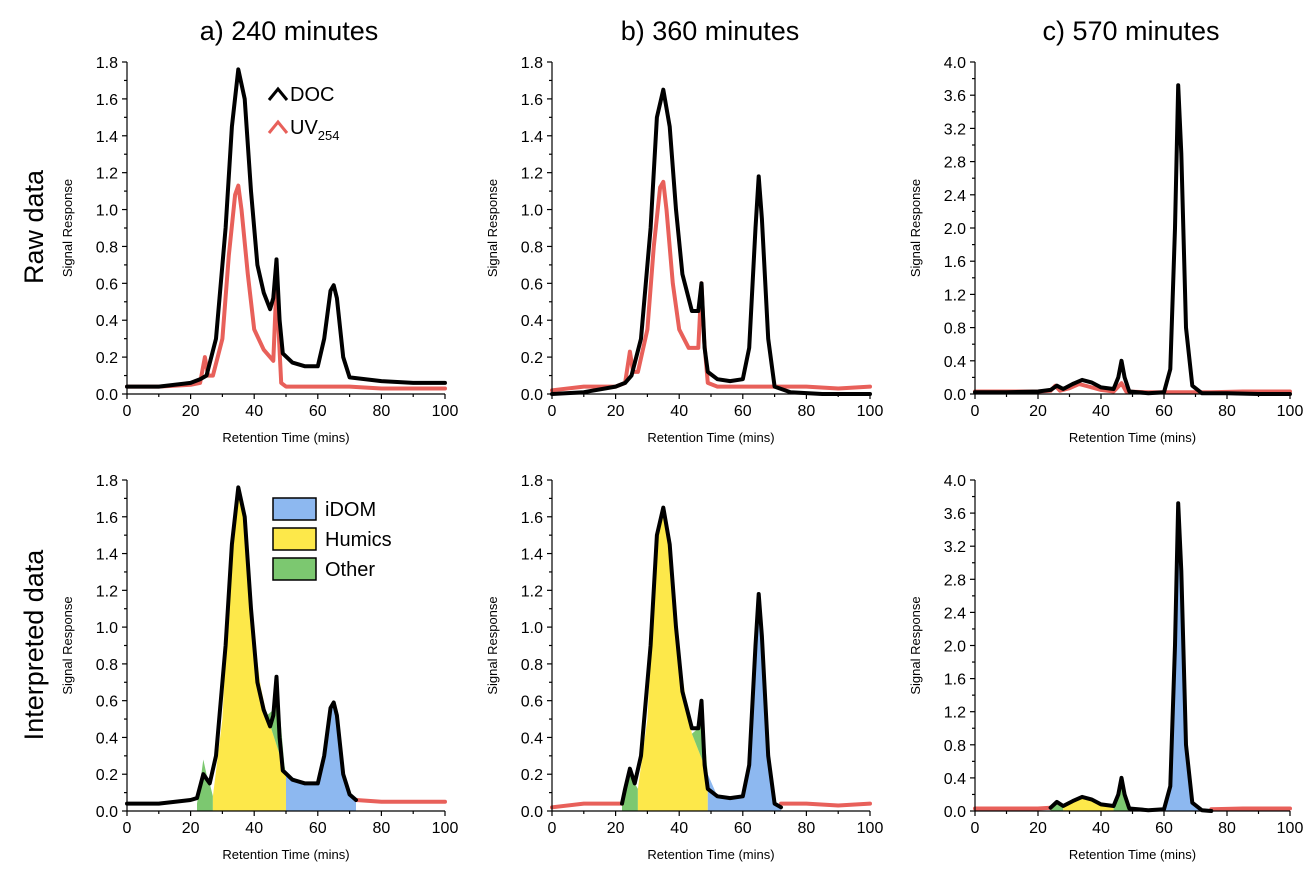 This screenshot has width=1309, height=874. I want to click on legend-doc-label: DOC, so click(312, 95).